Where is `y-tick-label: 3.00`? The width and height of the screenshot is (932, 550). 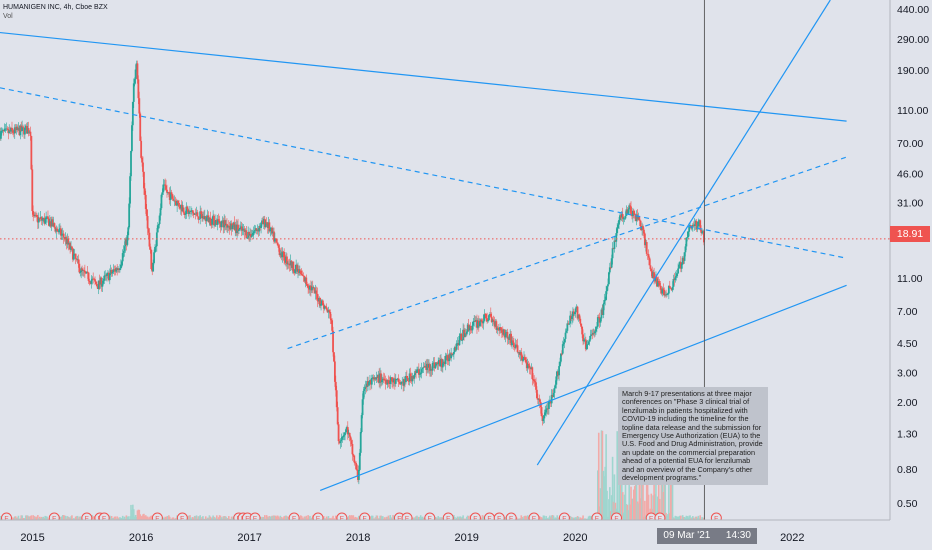
y-tick-label: 3.00 is located at coordinates (907, 374).